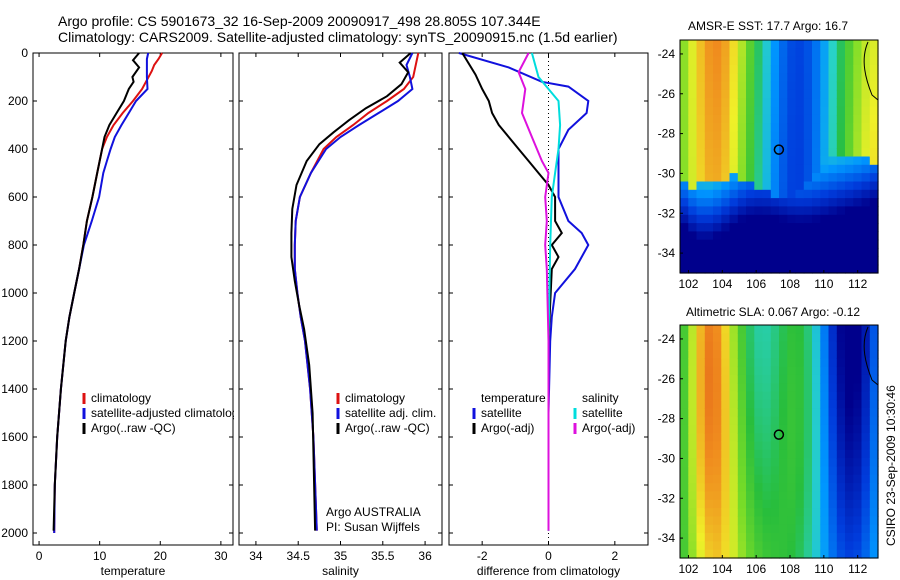  What do you see at coordinates (857, 284) in the screenshot?
I see `sst-map-xtick-label: 112` at bounding box center [857, 284].